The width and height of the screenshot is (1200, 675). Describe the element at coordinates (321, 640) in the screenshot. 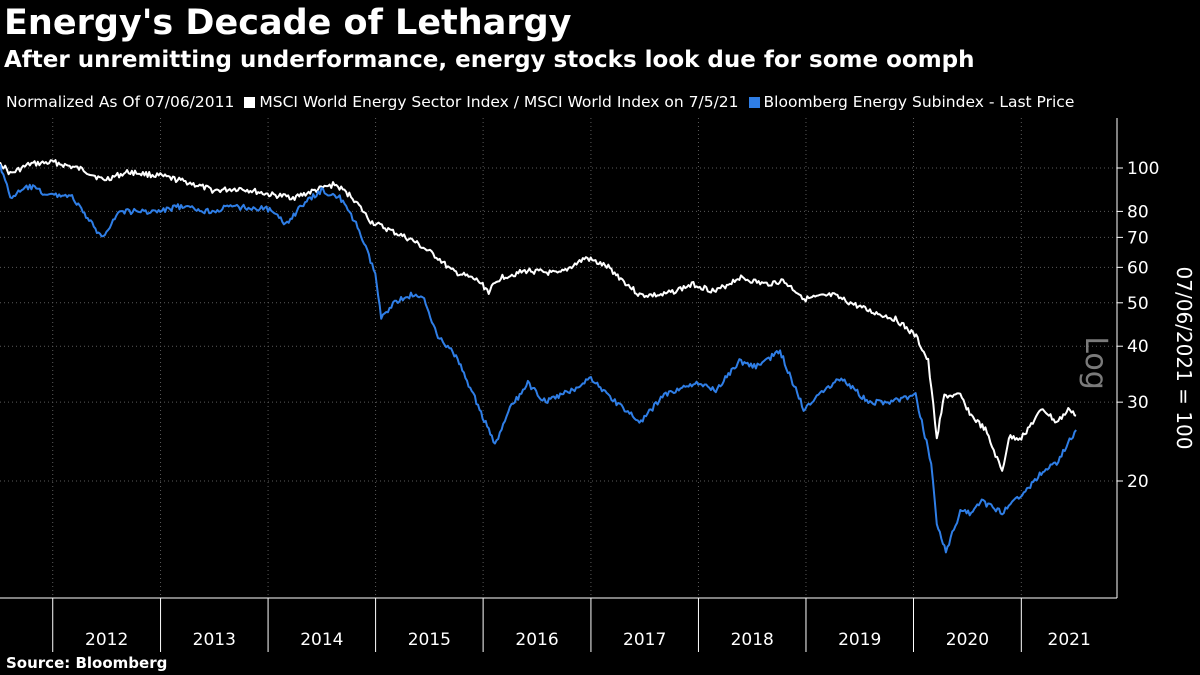

I see `x-tick-label: 2014` at that location.